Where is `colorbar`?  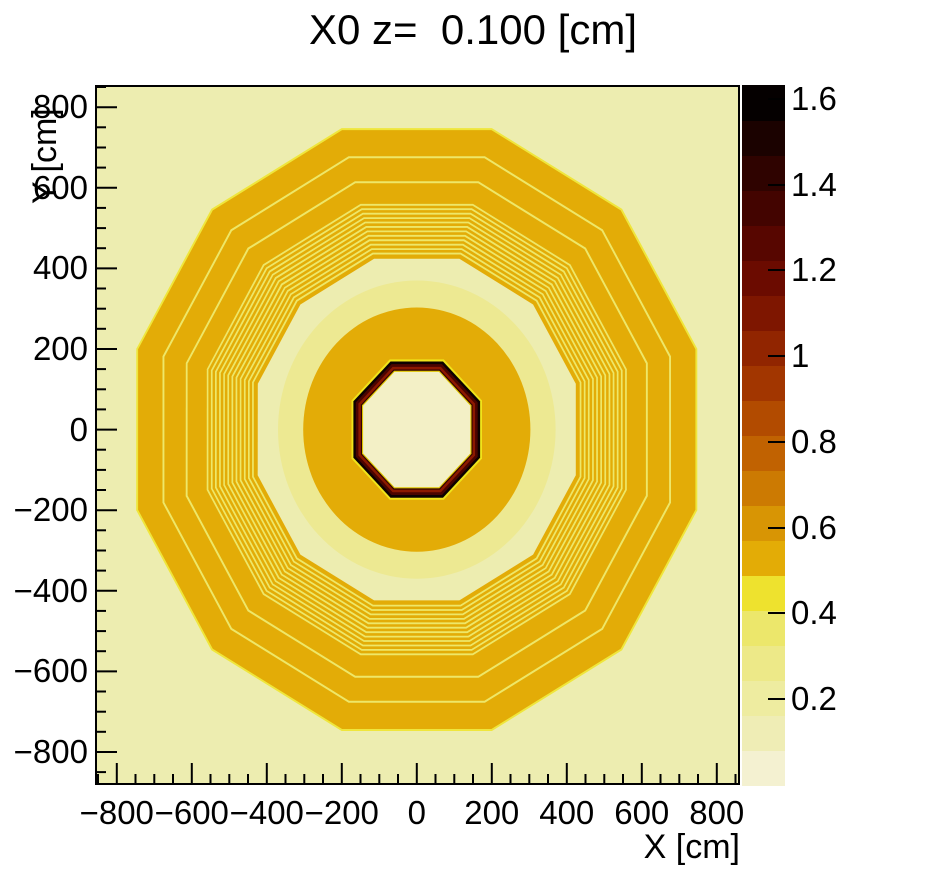
colorbar is located at coordinates (763, 435).